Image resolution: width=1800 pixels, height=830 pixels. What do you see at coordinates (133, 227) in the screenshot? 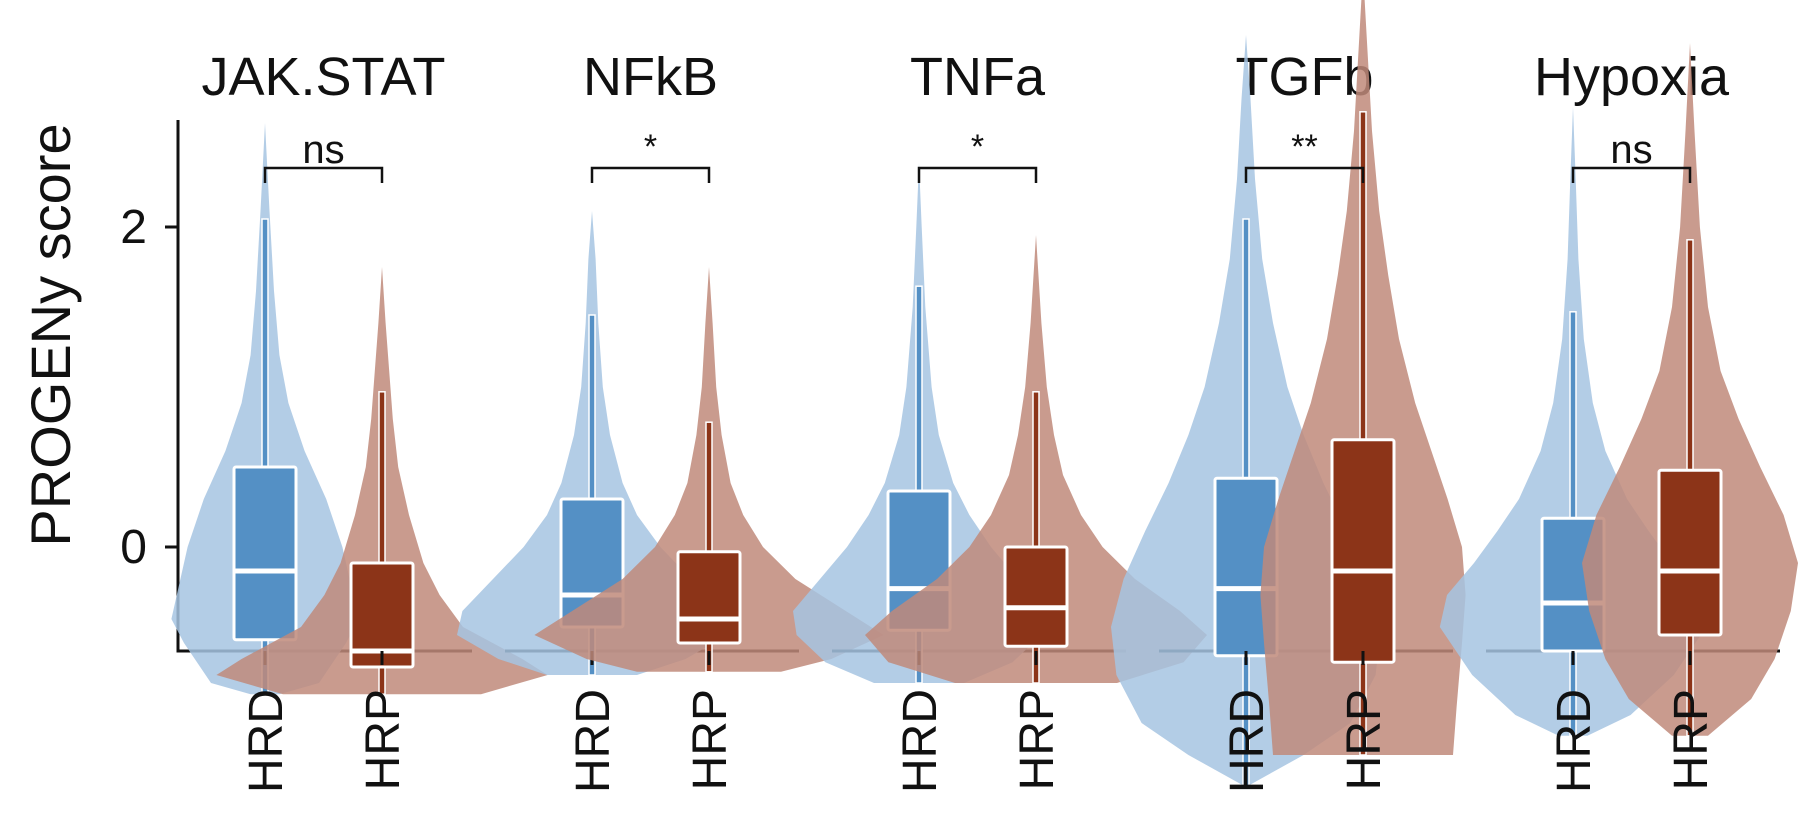
I see `y-tick-label: 2` at bounding box center [133, 227].